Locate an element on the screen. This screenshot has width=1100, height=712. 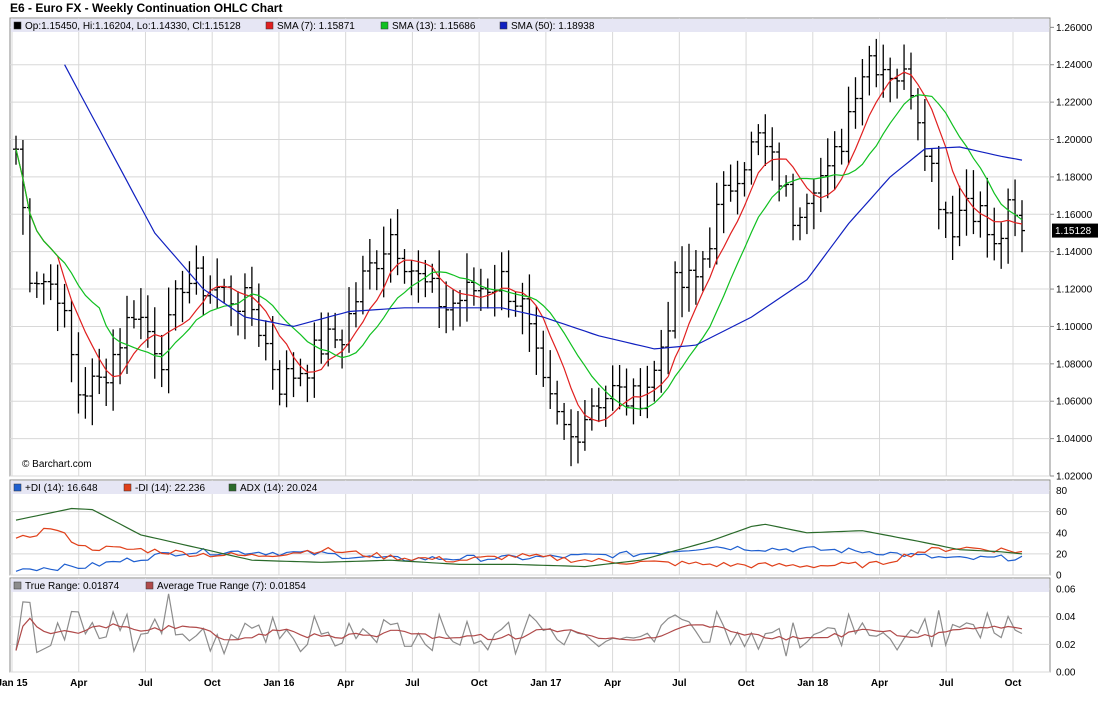
x-tick-label: Jan 15 is located at coordinates (14, 683).